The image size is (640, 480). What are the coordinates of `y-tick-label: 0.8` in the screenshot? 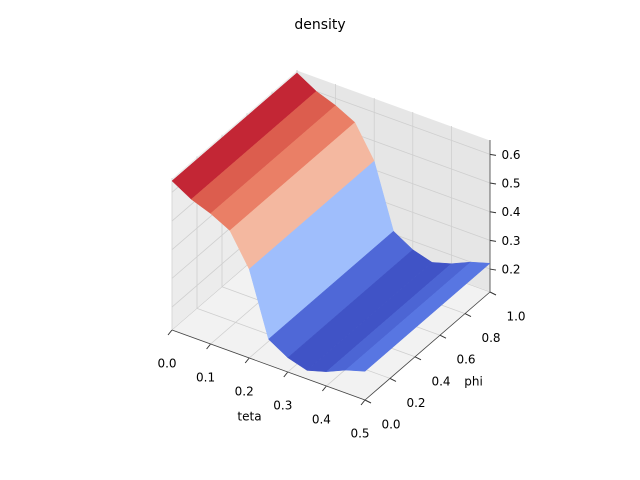 It's located at (490, 338).